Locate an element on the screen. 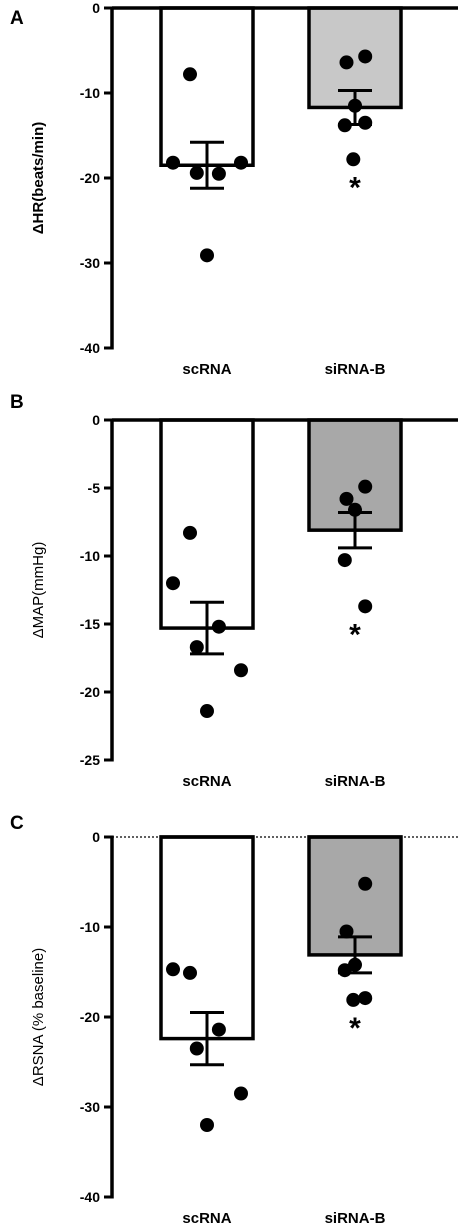 This screenshot has width=464, height=1229. y-axis-label: ΔHR(beats/min) is located at coordinates (38, 178).